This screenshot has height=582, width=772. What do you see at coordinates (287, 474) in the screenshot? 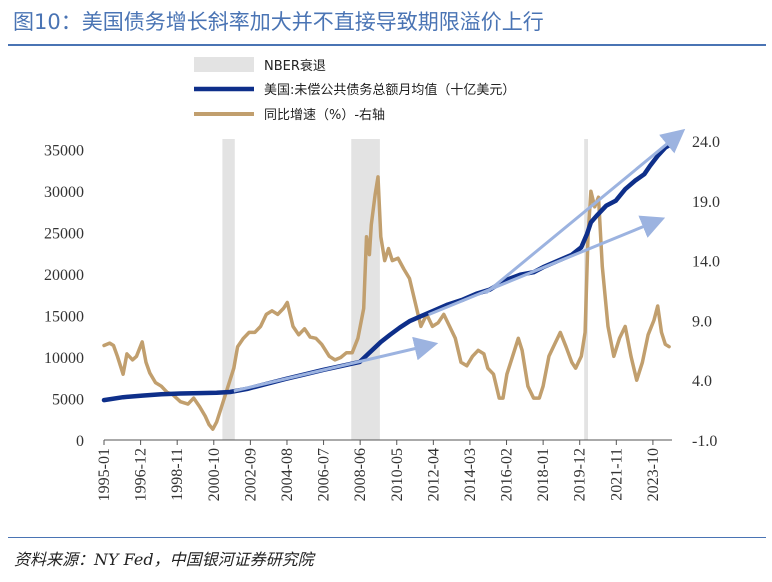
I see `x-tick-label: 2004-08` at bounding box center [287, 474].